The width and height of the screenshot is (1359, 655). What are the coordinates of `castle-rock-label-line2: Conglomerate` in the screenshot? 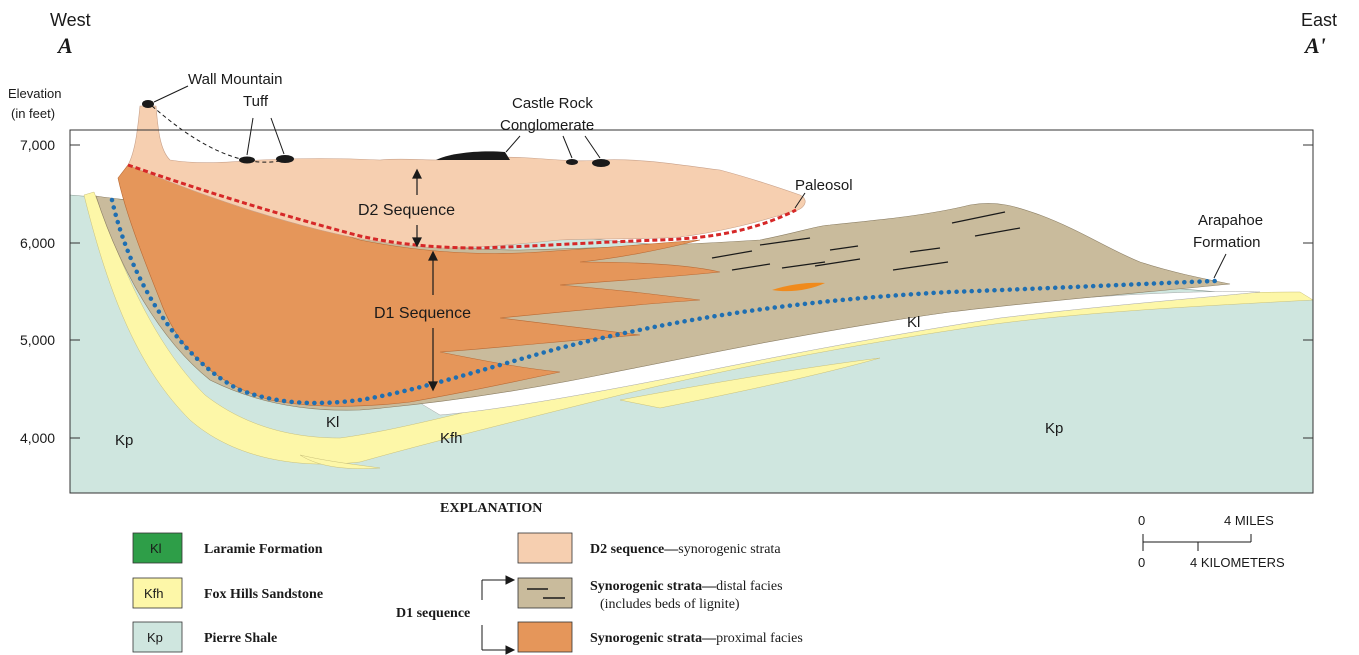 It's located at (547, 125).